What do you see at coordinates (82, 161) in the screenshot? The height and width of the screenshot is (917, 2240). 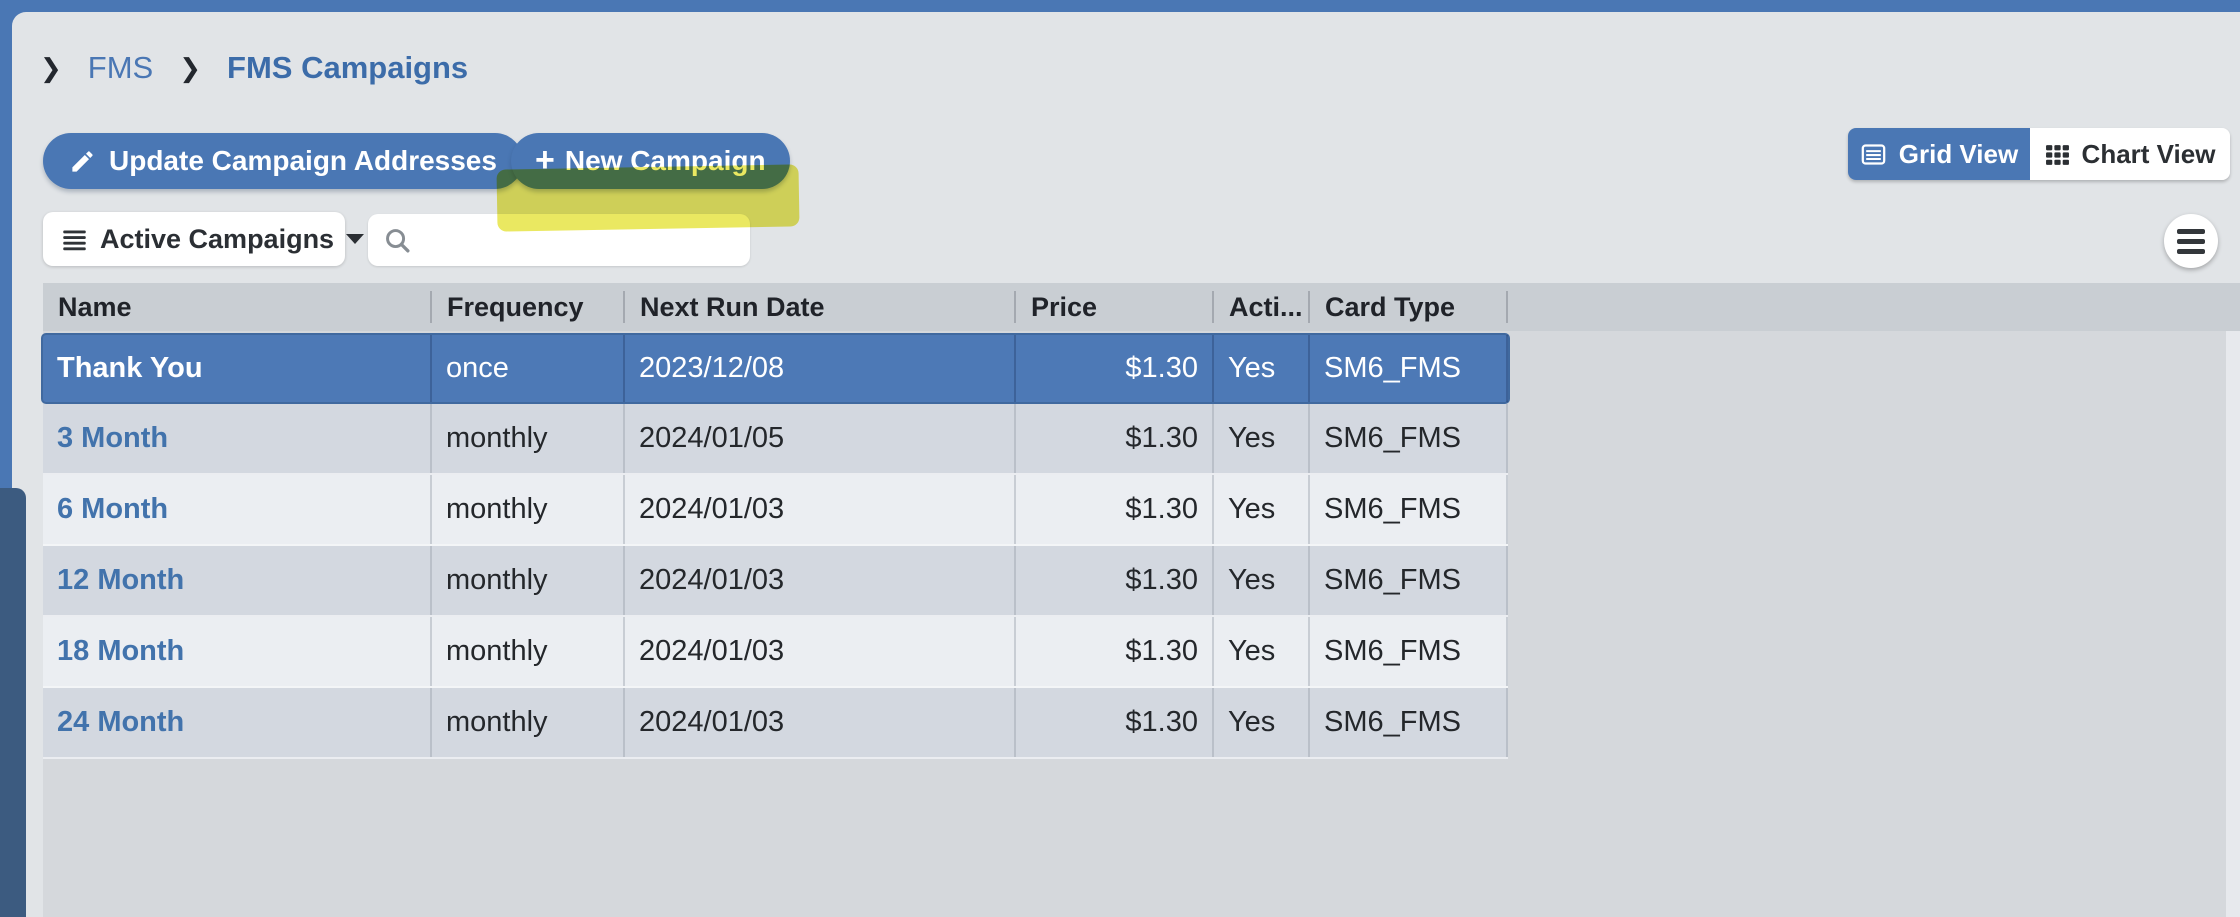 I see `pencil-icon` at bounding box center [82, 161].